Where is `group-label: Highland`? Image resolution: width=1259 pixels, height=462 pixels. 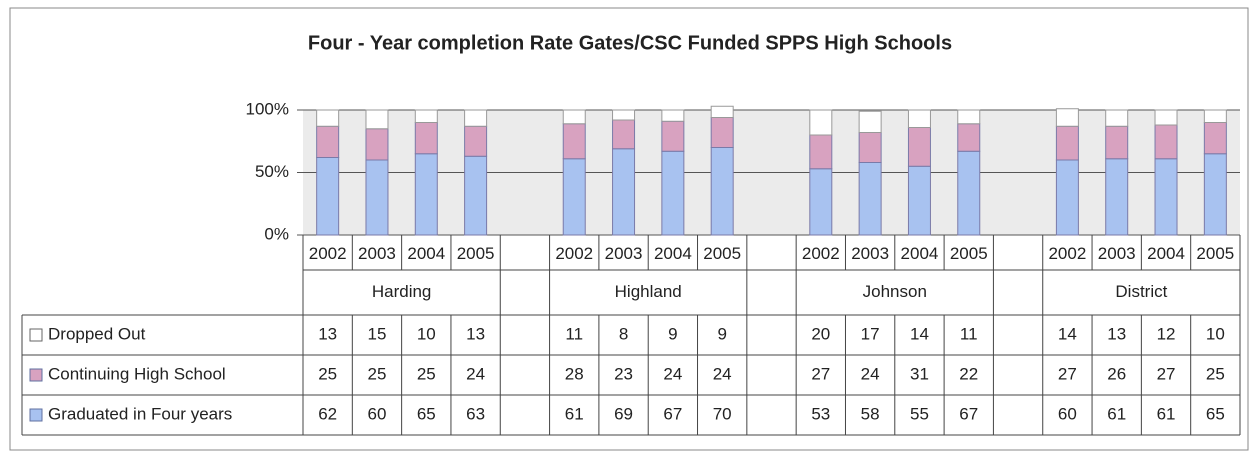
group-label: Highland is located at coordinates (648, 291).